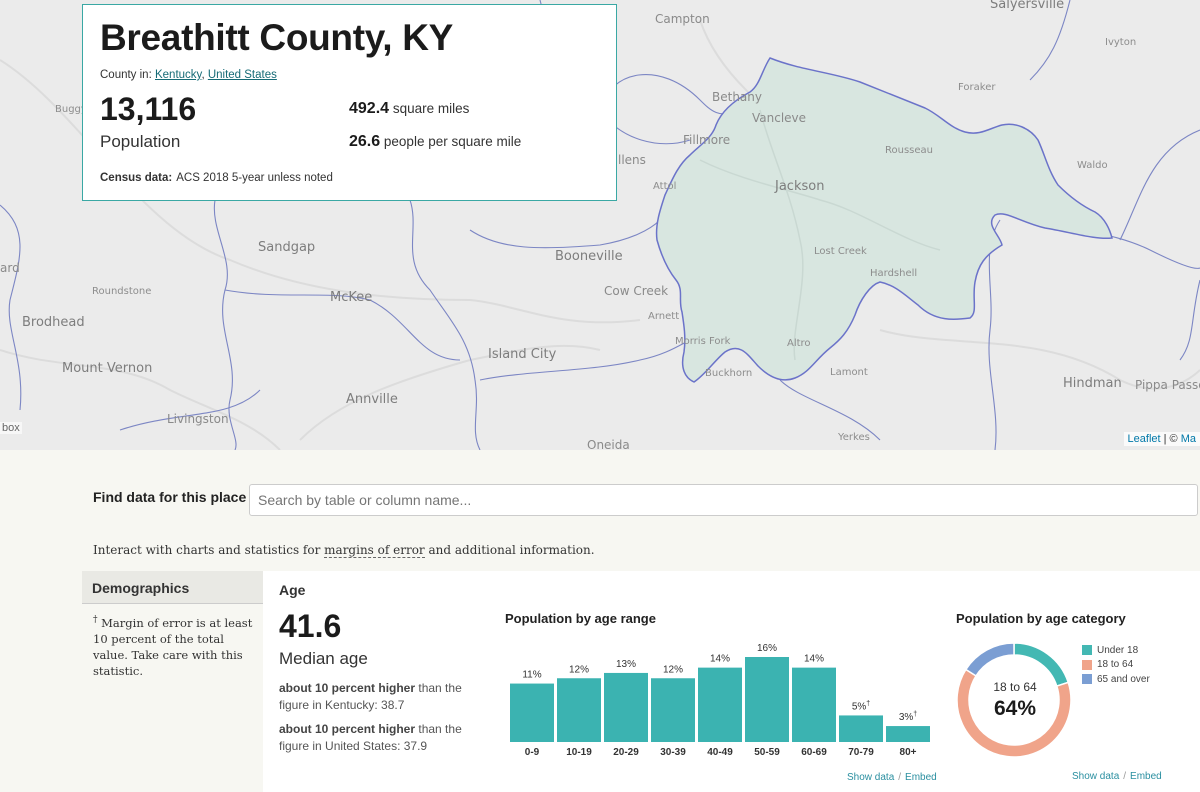 The width and height of the screenshot is (1200, 792). Describe the element at coordinates (140, 141) in the screenshot. I see `population-label: Population` at that location.